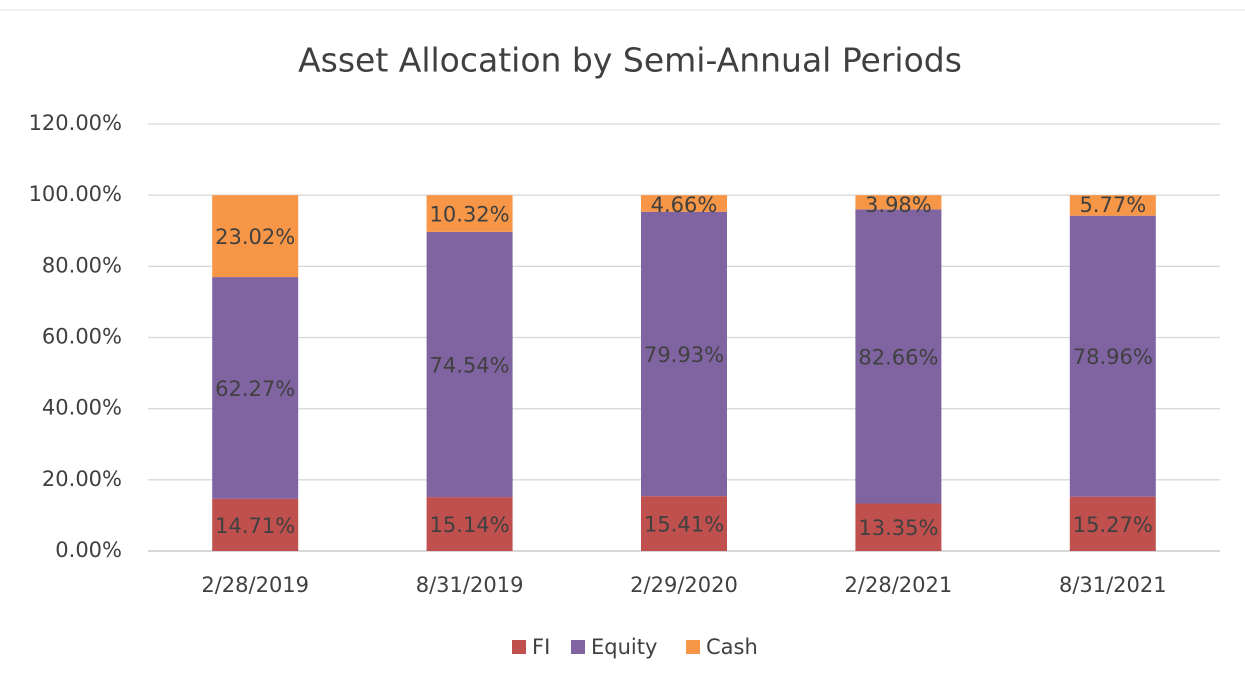 The image size is (1245, 685). Describe the element at coordinates (88, 550) in the screenshot. I see `y-tick-label: 0.00%` at that location.